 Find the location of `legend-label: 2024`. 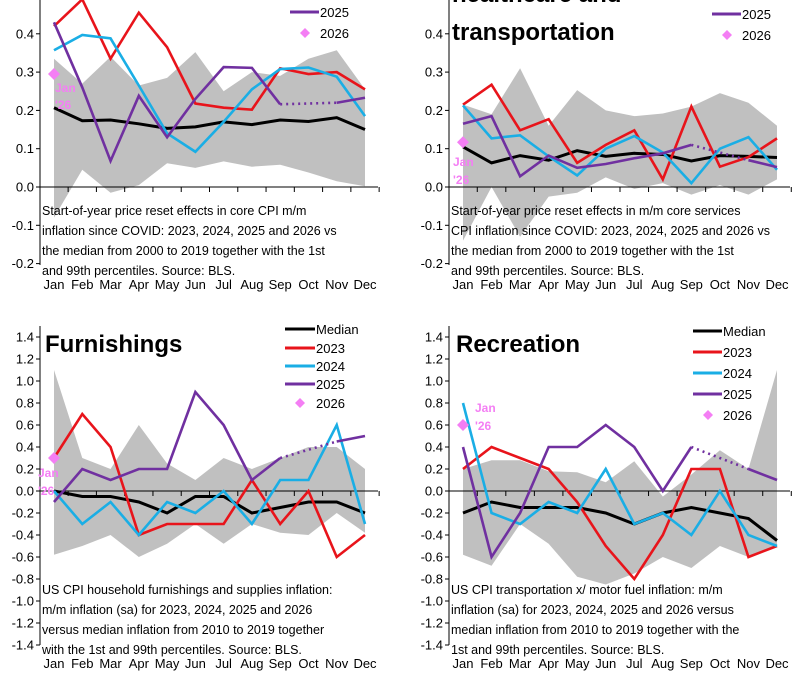

legend-label: 2024 is located at coordinates (330, 366).